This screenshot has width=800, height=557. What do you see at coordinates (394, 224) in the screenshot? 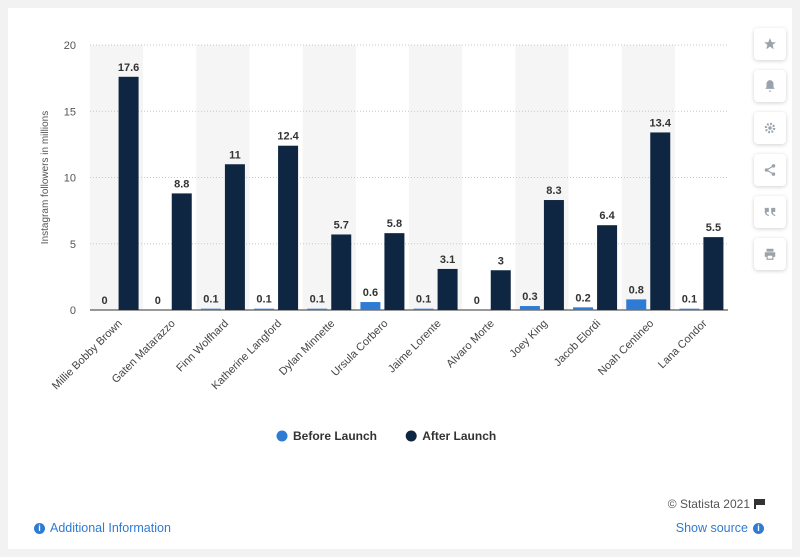
I see `data-label: 5.8` at bounding box center [394, 224].